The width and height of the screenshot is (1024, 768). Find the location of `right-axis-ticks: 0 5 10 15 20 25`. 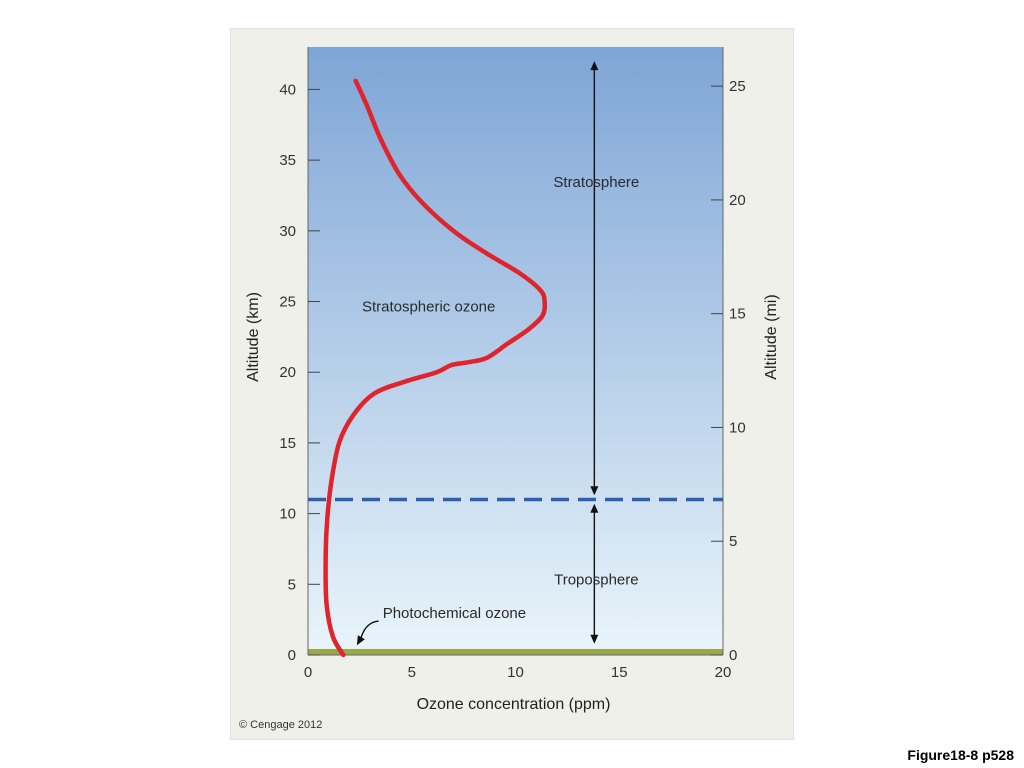

right-axis-ticks: 0 5 10 15 20 25 is located at coordinates (728, 371).